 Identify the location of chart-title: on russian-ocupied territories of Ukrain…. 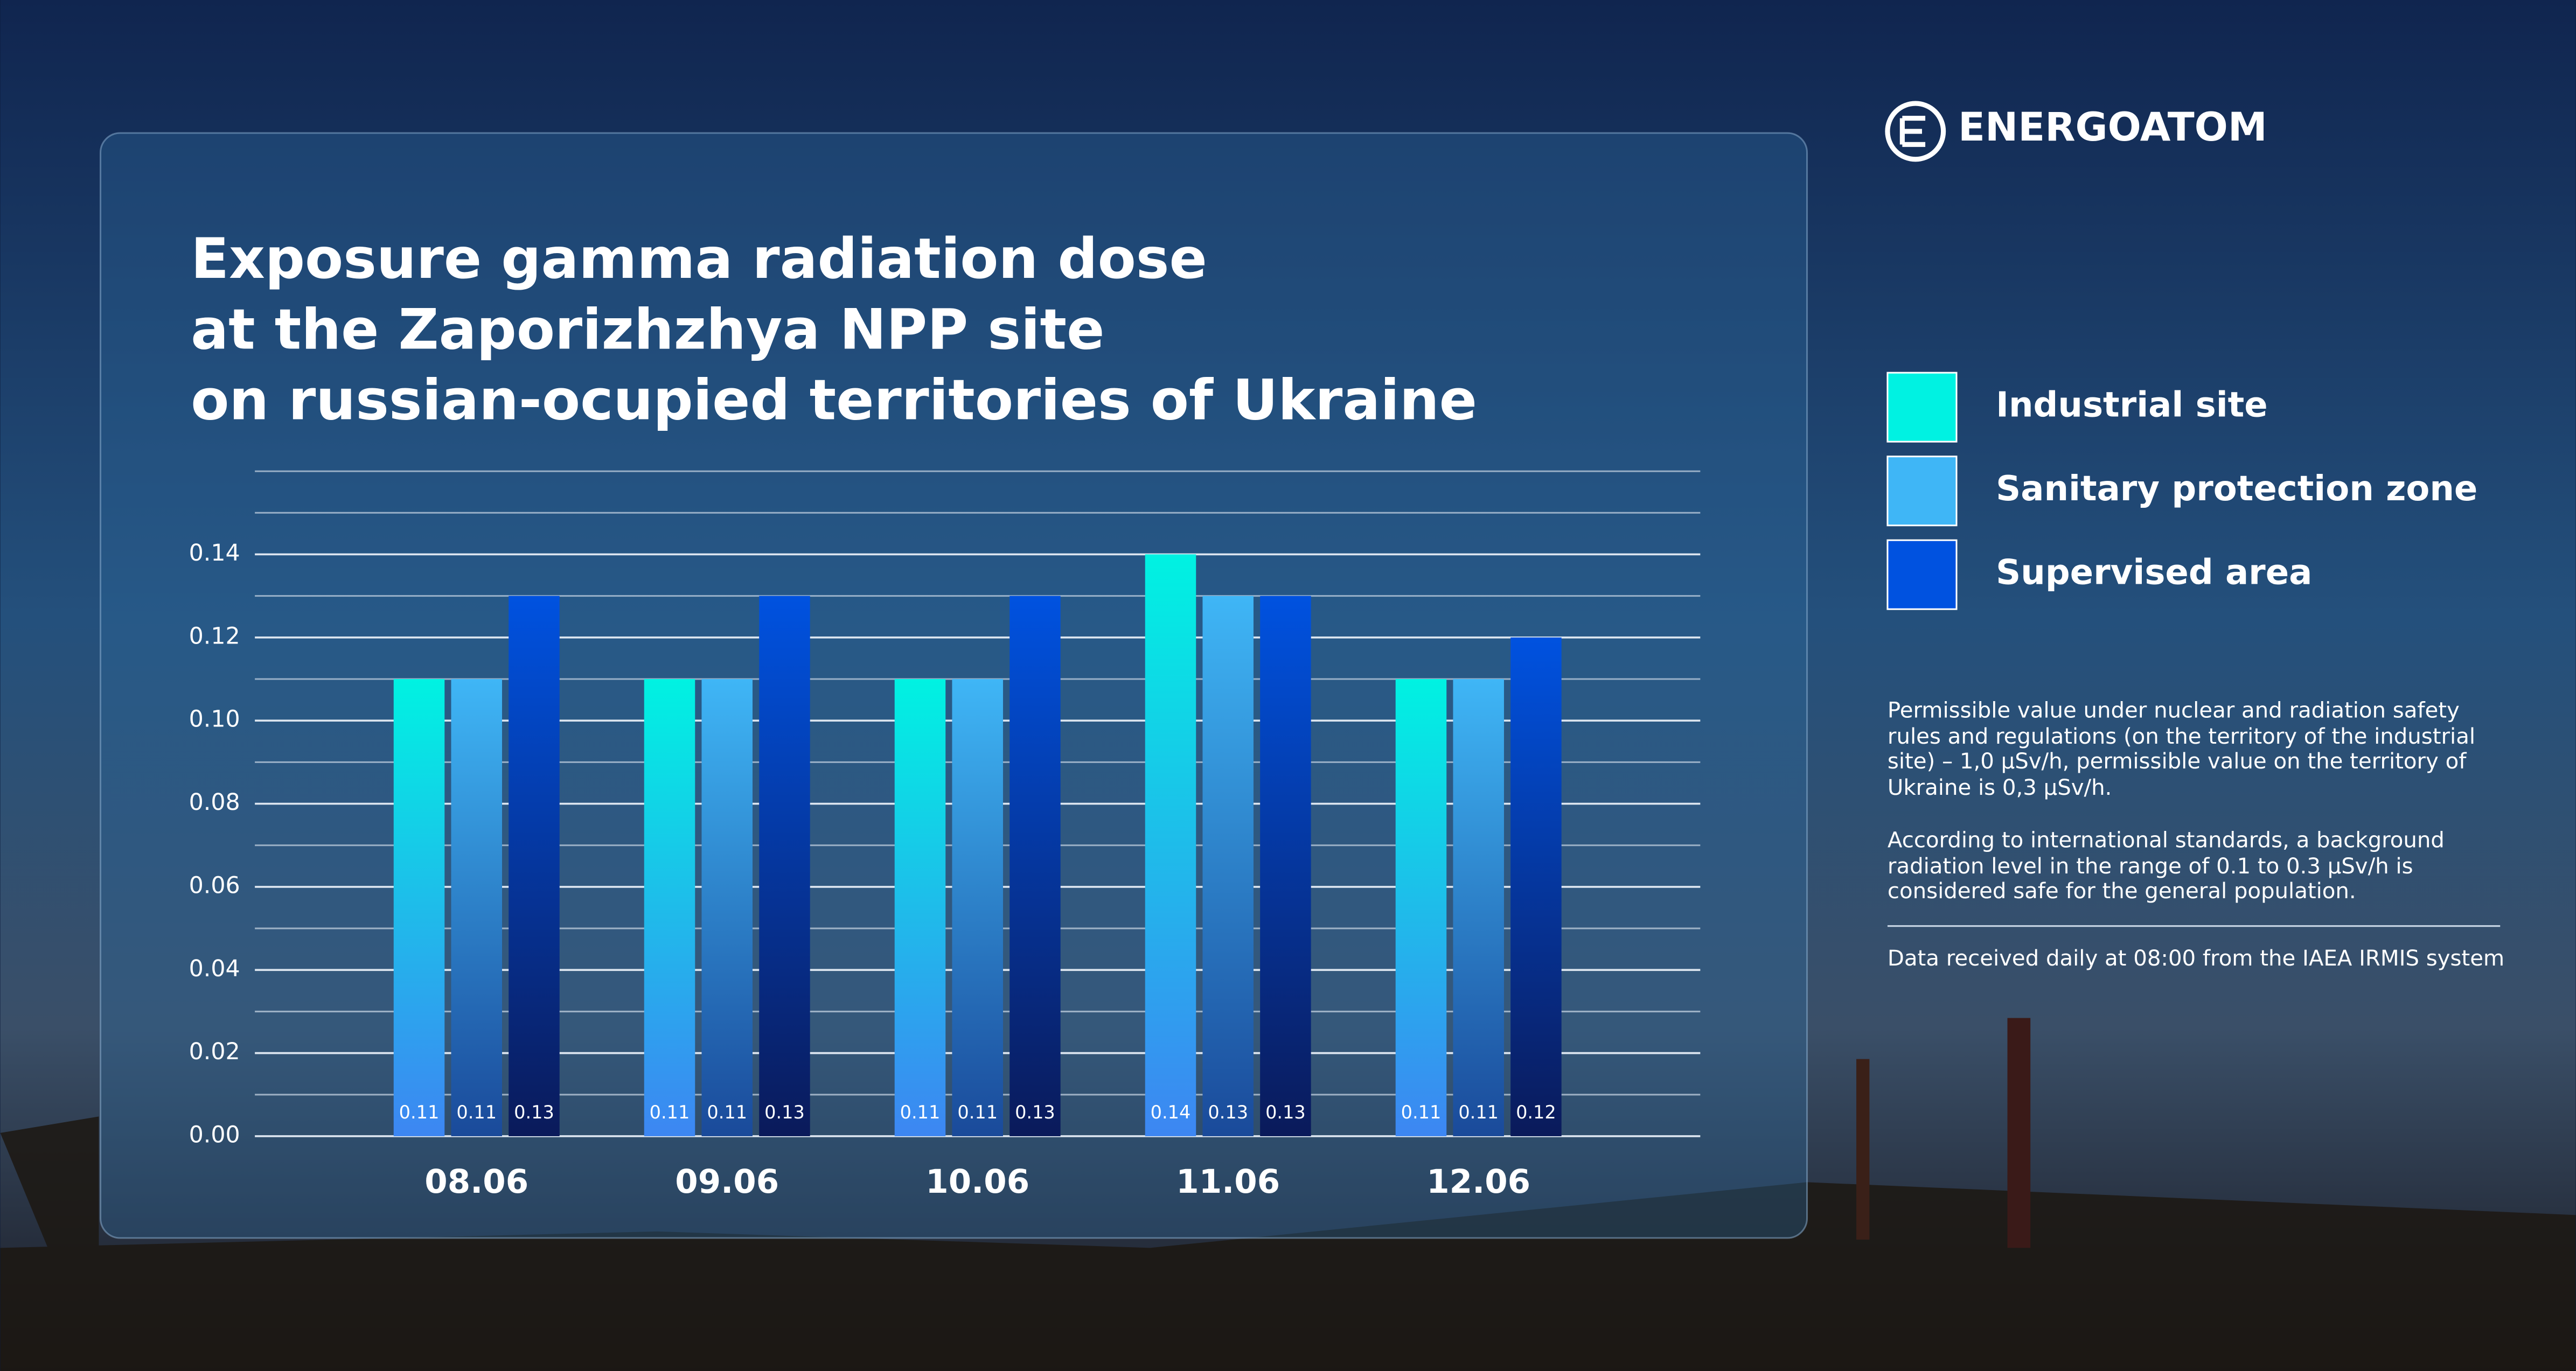
(834, 400).